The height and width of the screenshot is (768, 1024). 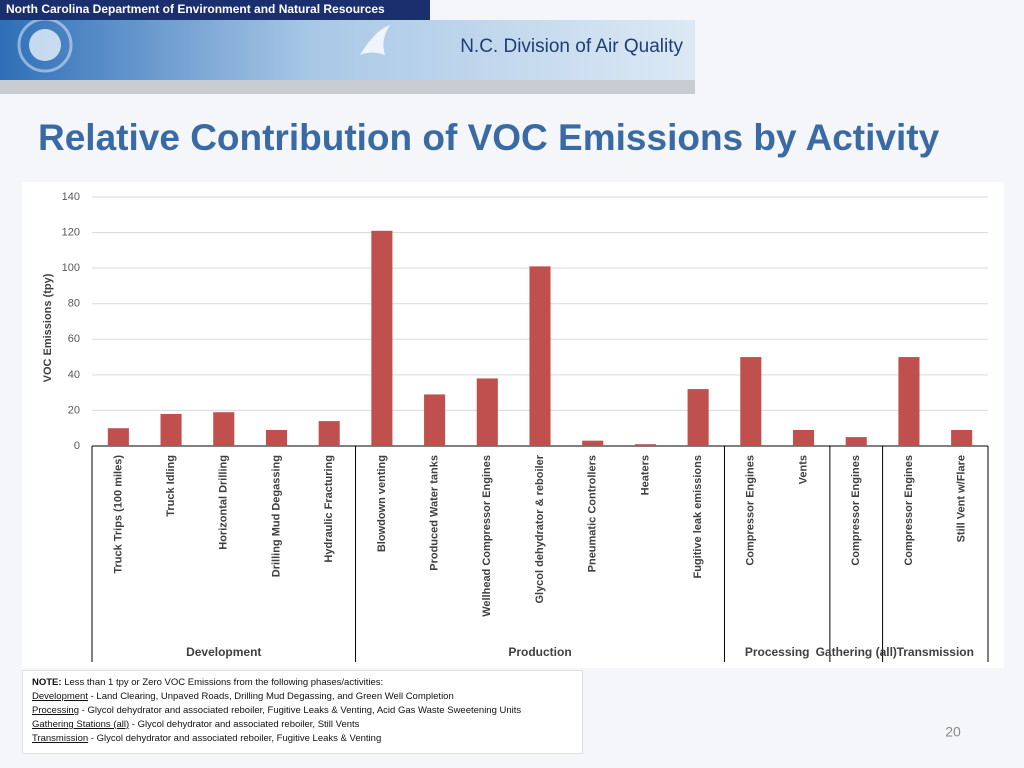 I want to click on y-tick-label: 0, so click(x=77, y=446).